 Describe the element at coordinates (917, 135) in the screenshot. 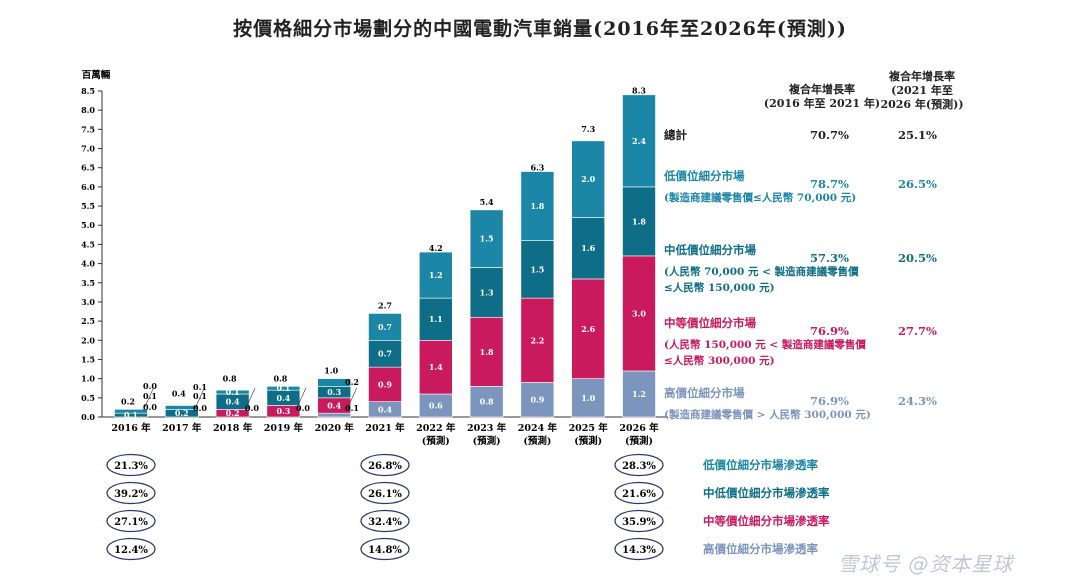

I see `cagr-value-2021-2026: 25.1%` at that location.